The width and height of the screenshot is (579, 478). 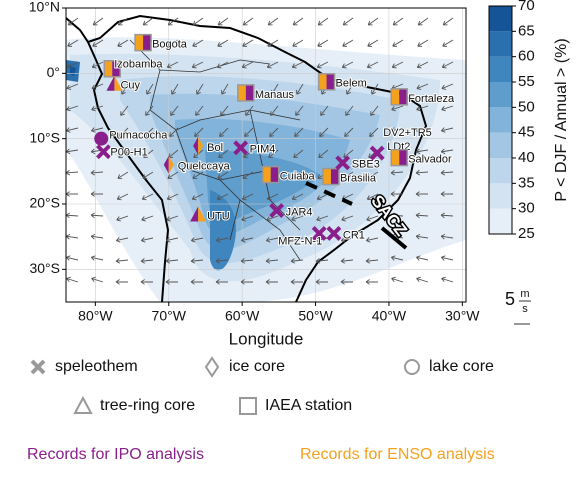 What do you see at coordinates (128, 153) in the screenshot?
I see `site-label: P00-H1` at bounding box center [128, 153].